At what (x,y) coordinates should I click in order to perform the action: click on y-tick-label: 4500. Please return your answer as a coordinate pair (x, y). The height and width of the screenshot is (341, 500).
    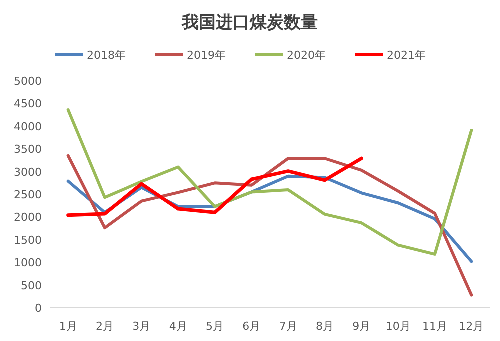
    Looking at the image, I should click on (28, 104).